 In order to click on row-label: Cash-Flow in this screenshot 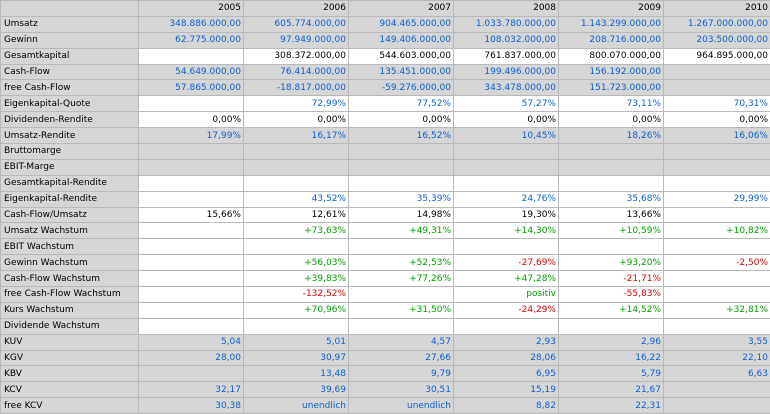, I will do `click(70, 72)`.